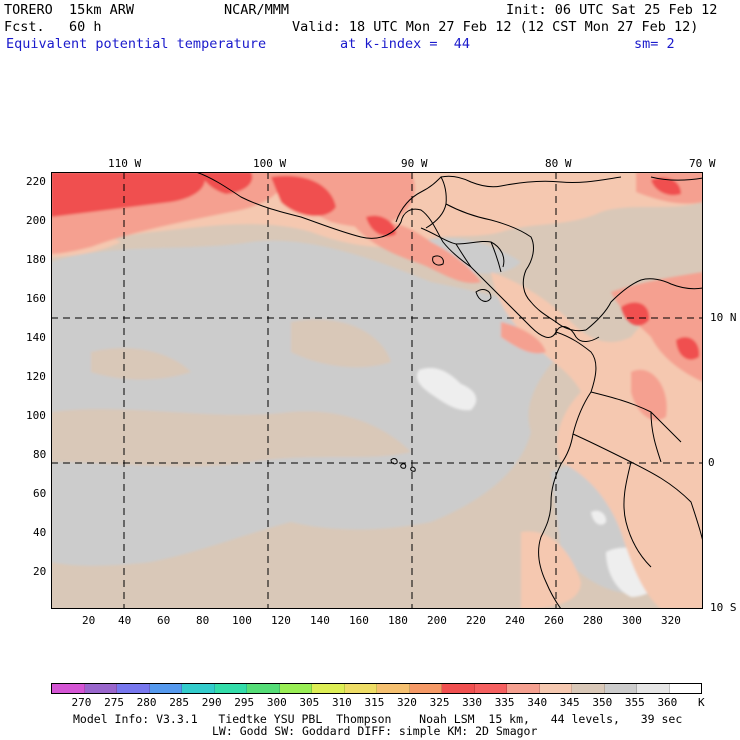  What do you see at coordinates (40, 493) in the screenshot?
I see `y-tick: 60` at bounding box center [40, 493].